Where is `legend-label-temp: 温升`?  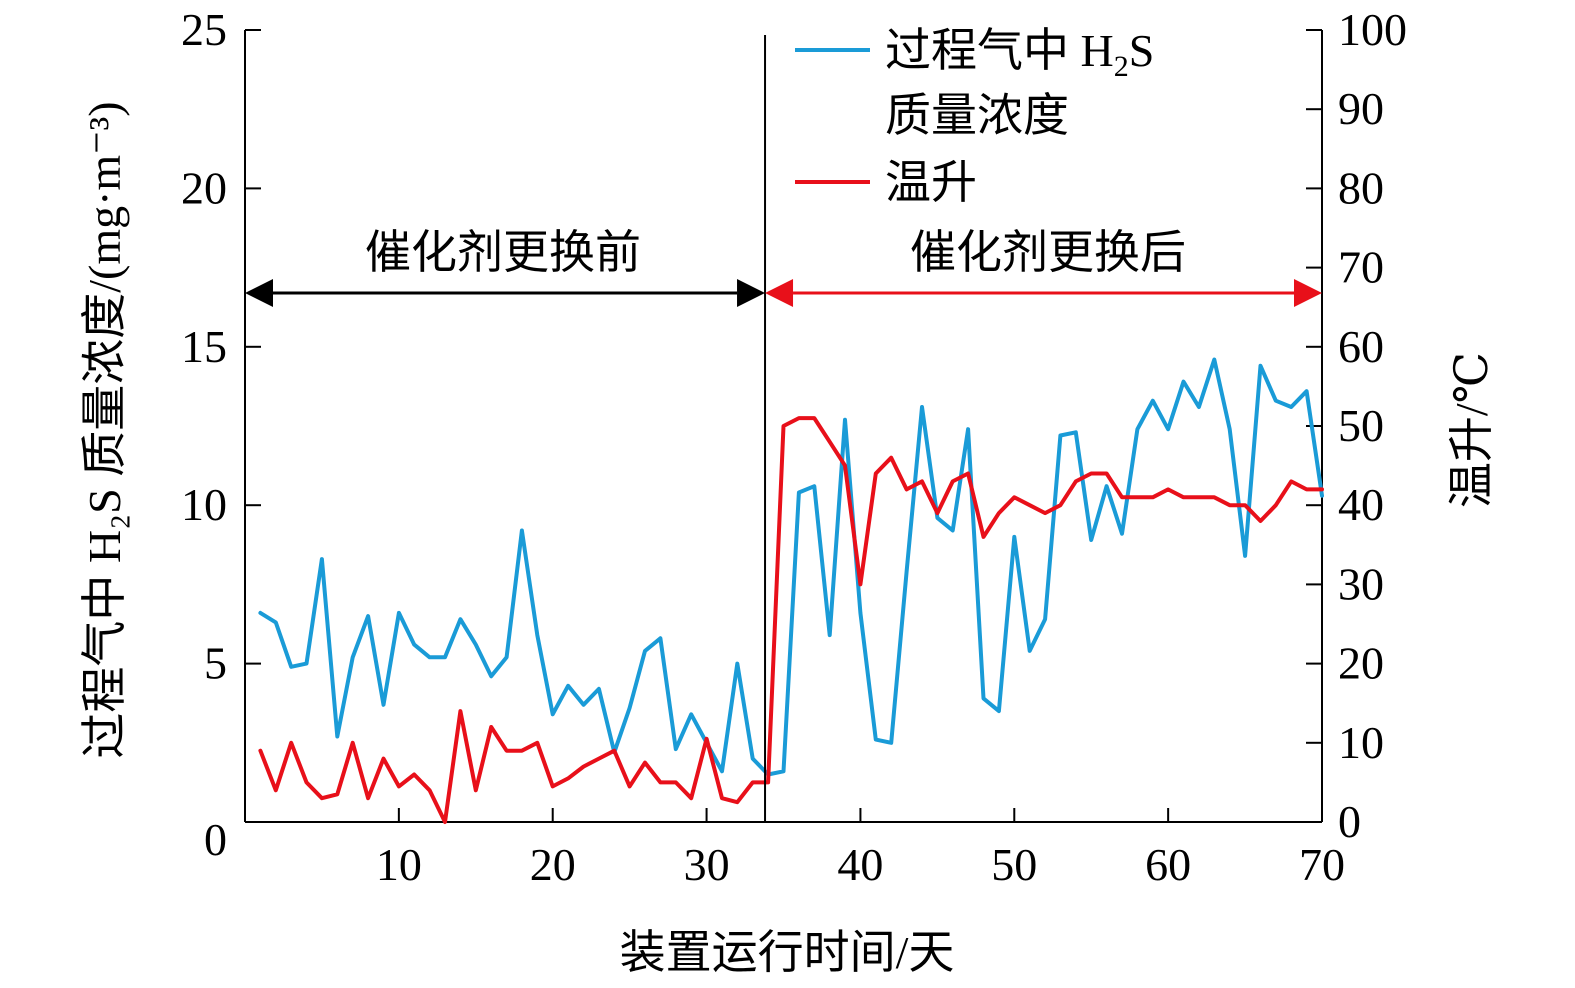
legend-label-temp: 温升 is located at coordinates (931, 182).